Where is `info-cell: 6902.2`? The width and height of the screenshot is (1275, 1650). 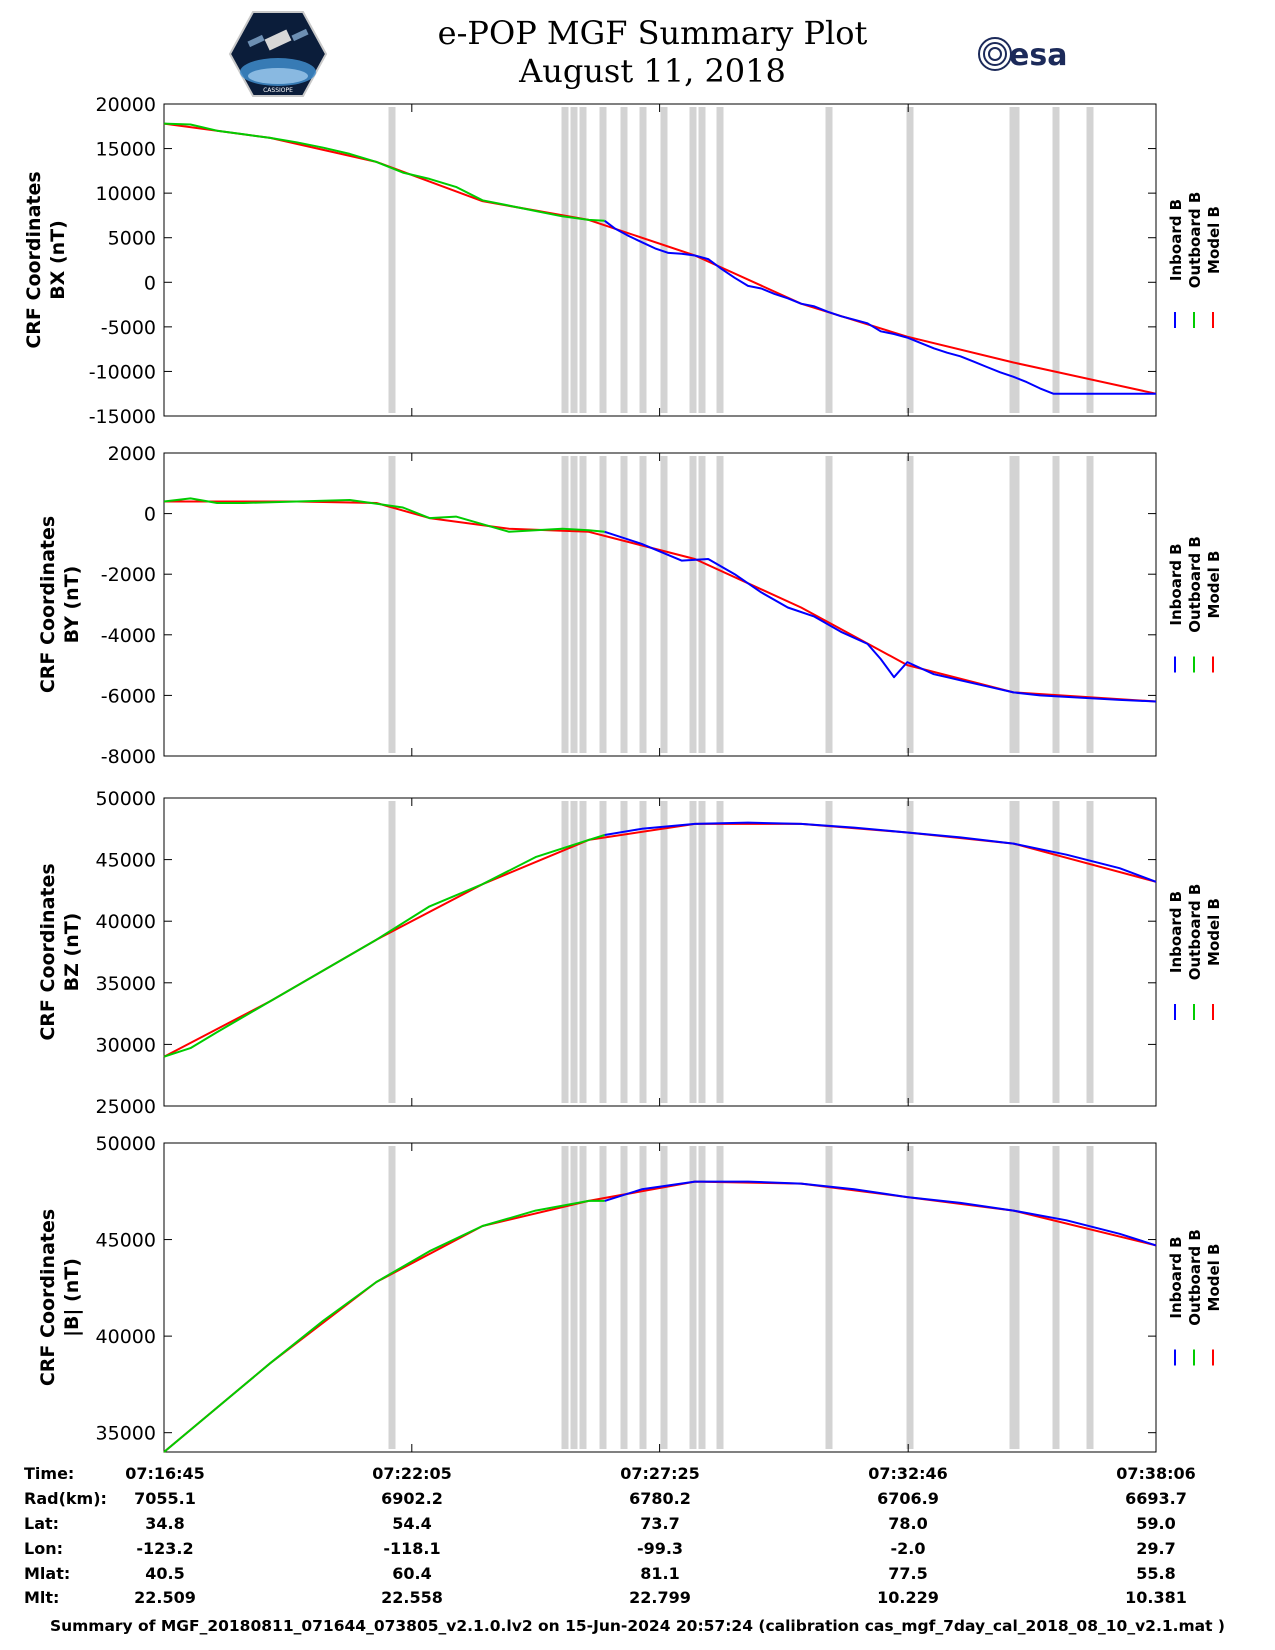
info-cell: 6902.2 is located at coordinates (412, 1498).